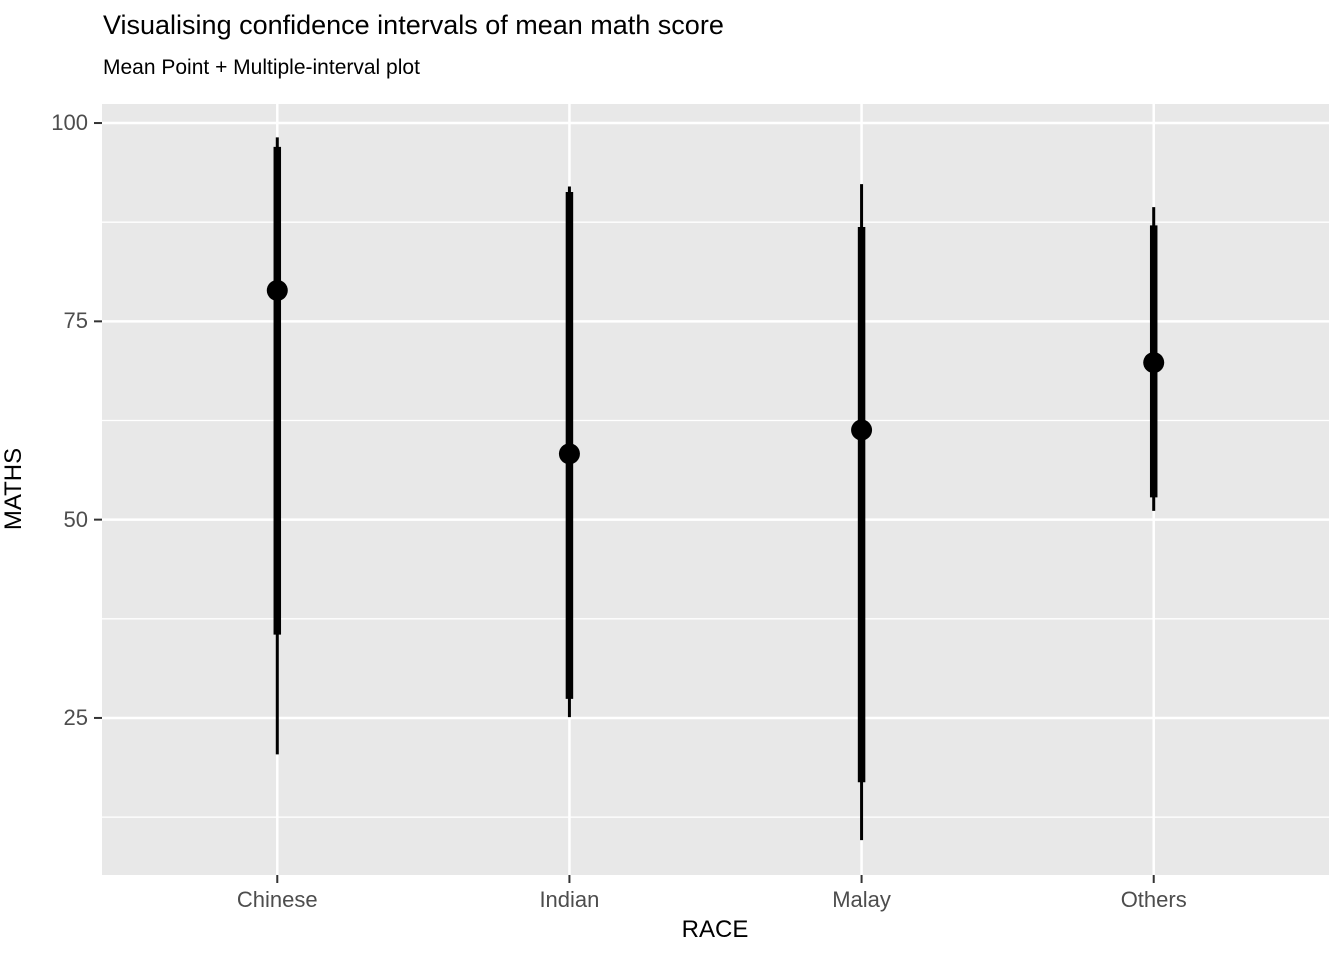 The height and width of the screenshot is (960, 1344). Describe the element at coordinates (715, 929) in the screenshot. I see `x-axis-title: RACE` at that location.